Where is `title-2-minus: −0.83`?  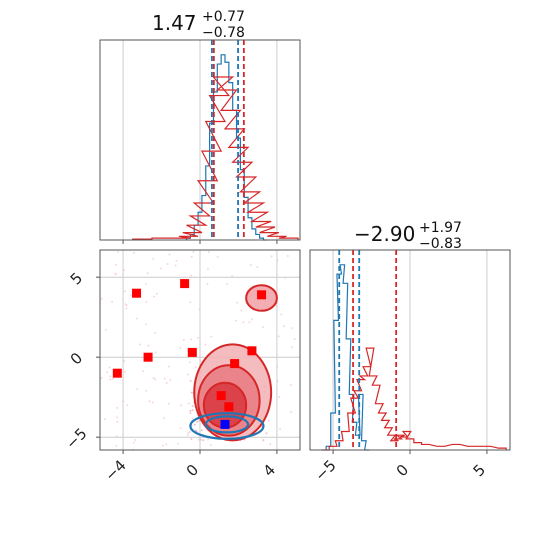 title-2-minus: −0.83 is located at coordinates (440, 244).